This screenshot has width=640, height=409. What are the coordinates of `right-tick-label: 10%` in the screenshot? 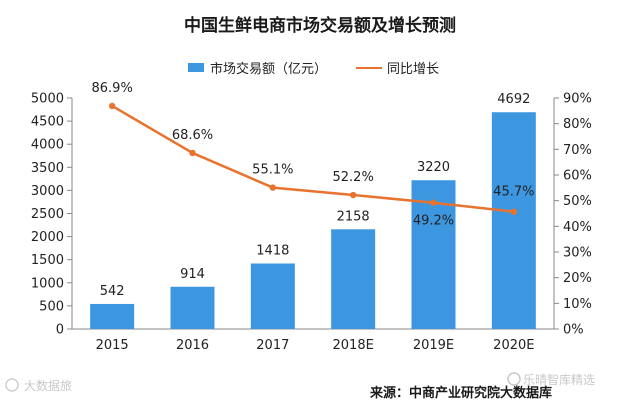 It's located at (577, 304).